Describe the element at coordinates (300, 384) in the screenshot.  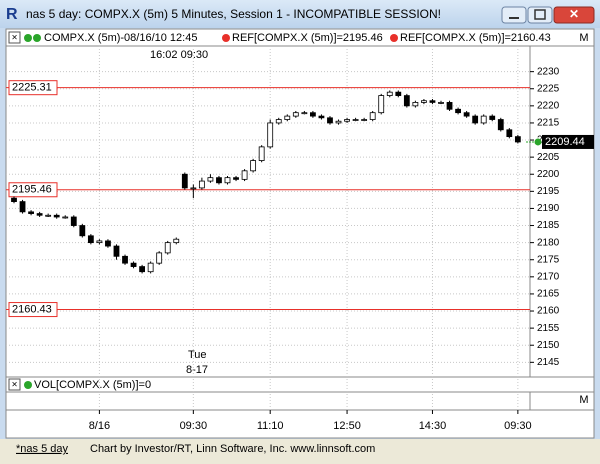
I see `volume-pane-header` at that location.